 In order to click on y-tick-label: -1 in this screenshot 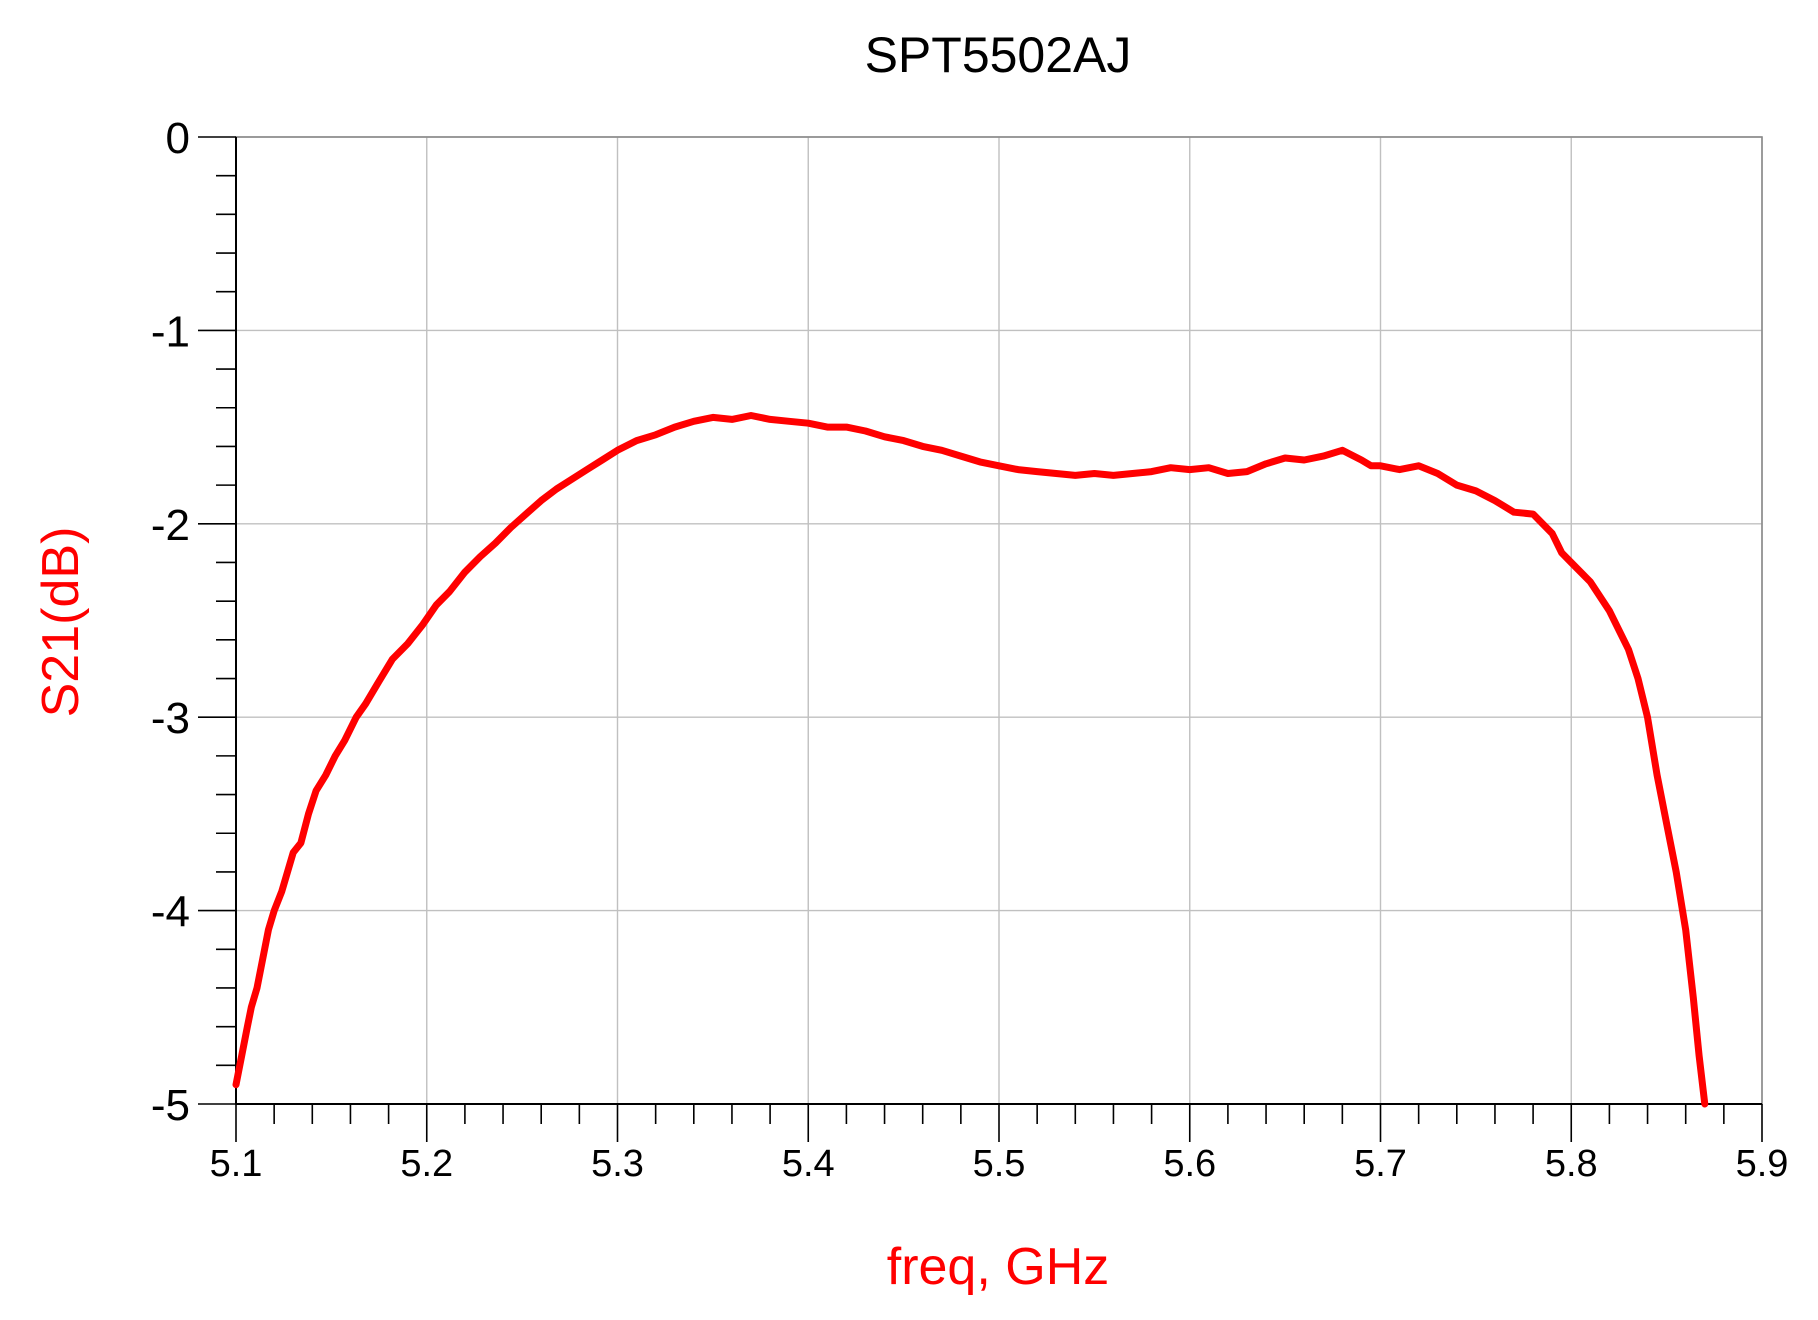, I will do `click(170, 331)`.